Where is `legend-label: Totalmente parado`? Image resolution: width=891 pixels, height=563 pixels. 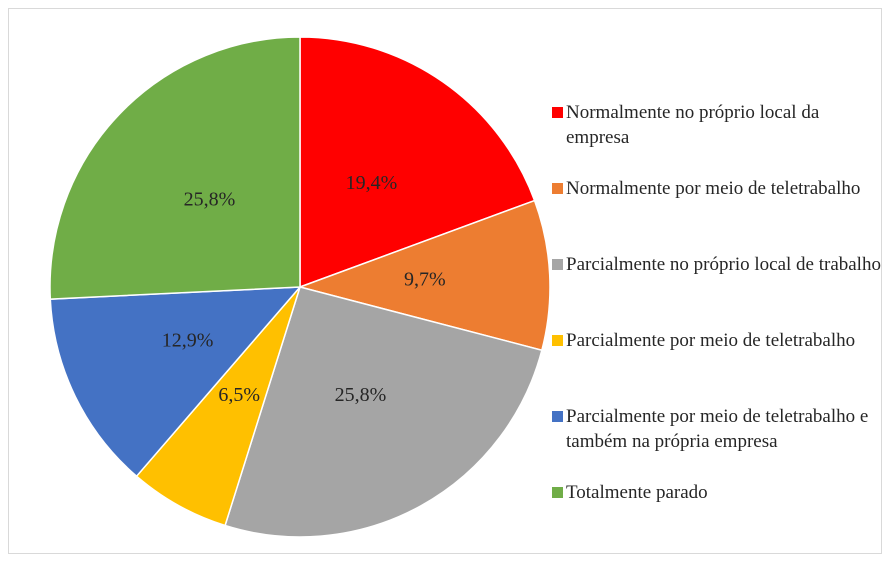 legend-label: Totalmente parado is located at coordinates (637, 492).